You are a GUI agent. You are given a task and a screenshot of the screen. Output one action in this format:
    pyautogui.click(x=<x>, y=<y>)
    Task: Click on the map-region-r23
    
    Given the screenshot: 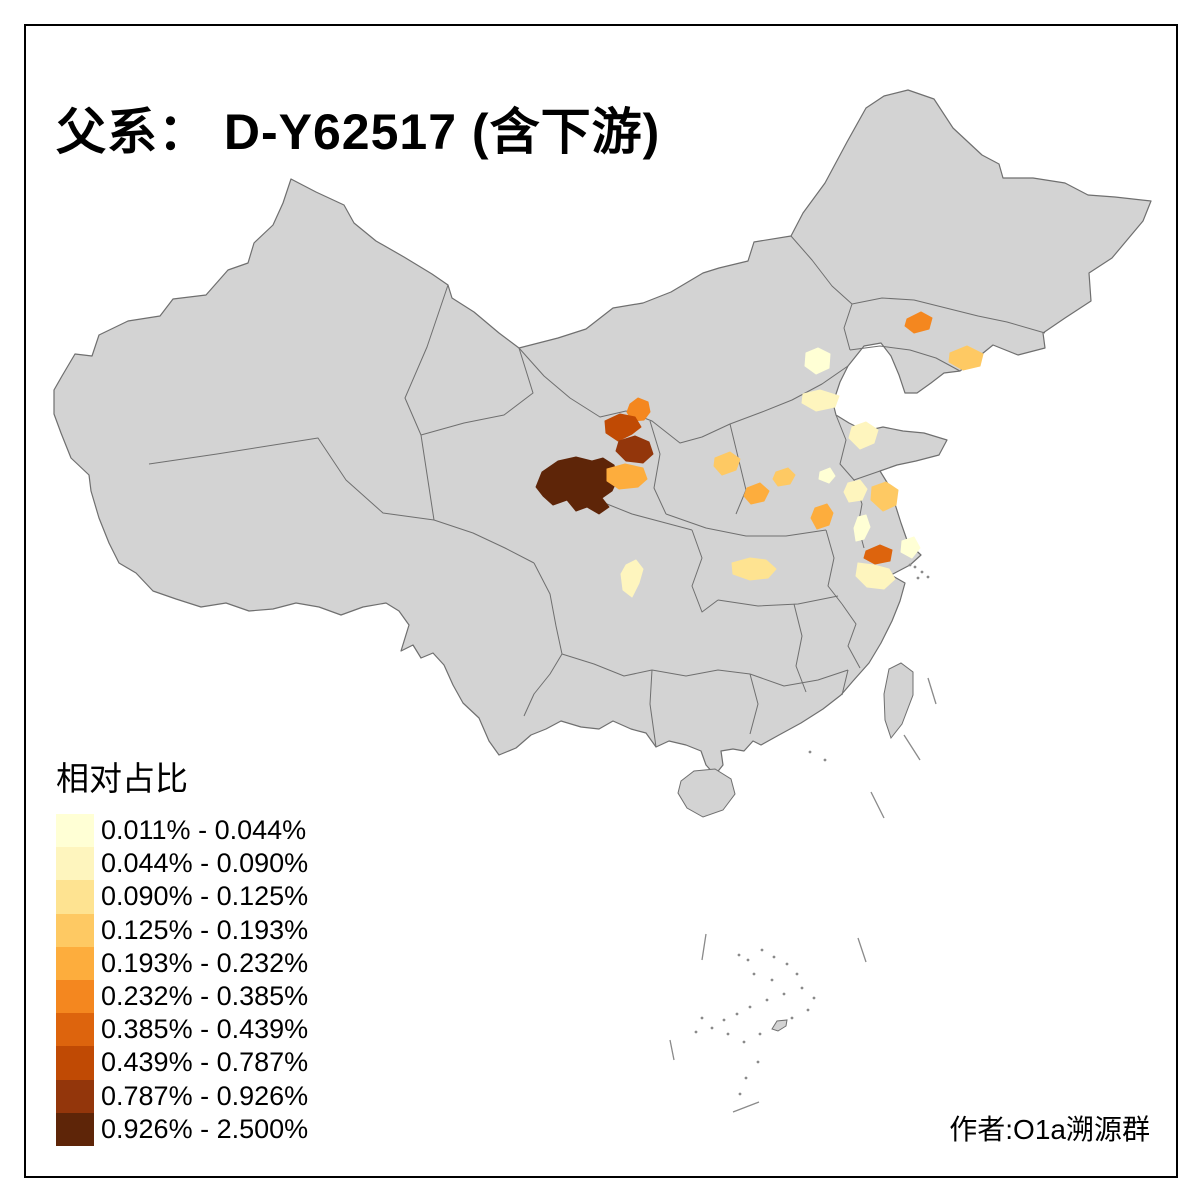 What is the action you would take?
    pyautogui.click(x=632, y=578)
    